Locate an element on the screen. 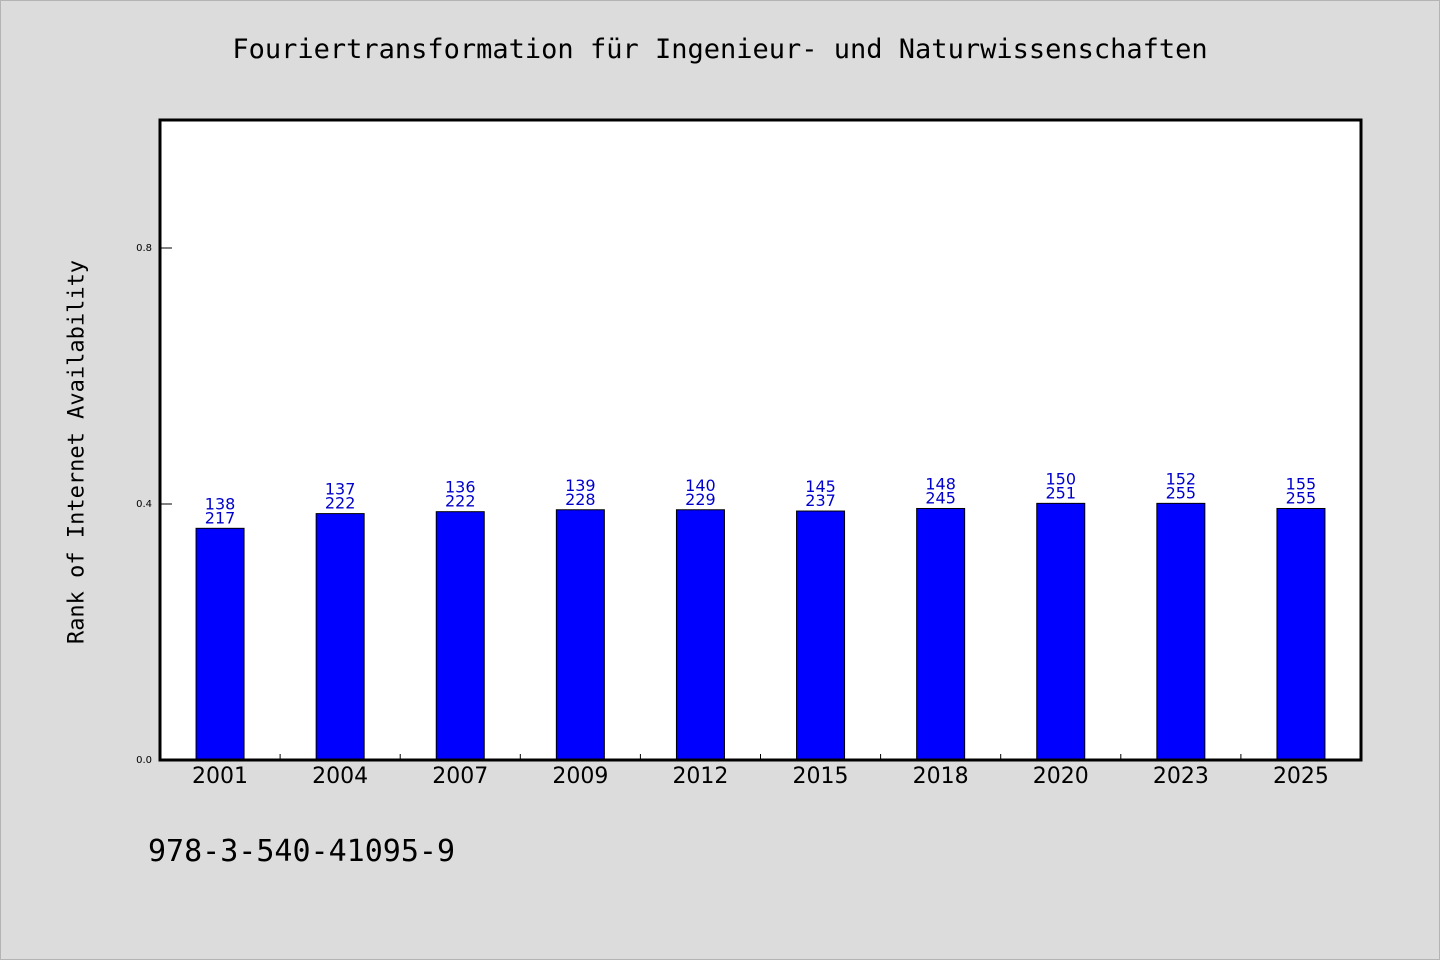  x-tick-label: 2001 is located at coordinates (220, 776).